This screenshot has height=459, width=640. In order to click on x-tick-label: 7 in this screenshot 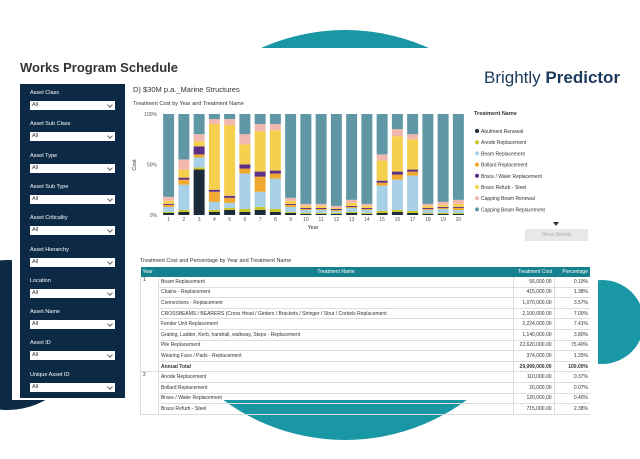, I will do `click(260, 220)`.